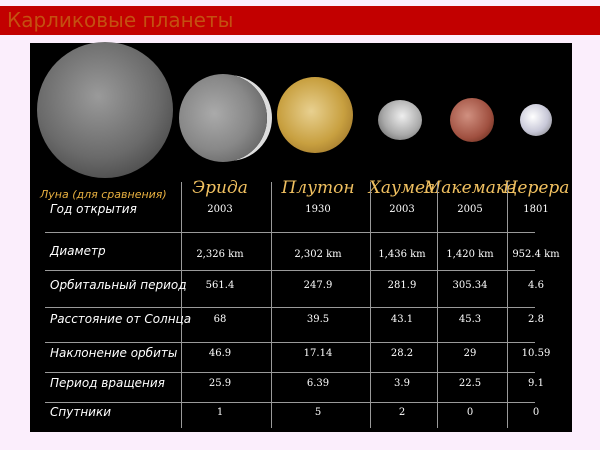 This screenshot has height=450, width=600. Describe the element at coordinates (223, 118) in the screenshot. I see `eris-image` at that location.